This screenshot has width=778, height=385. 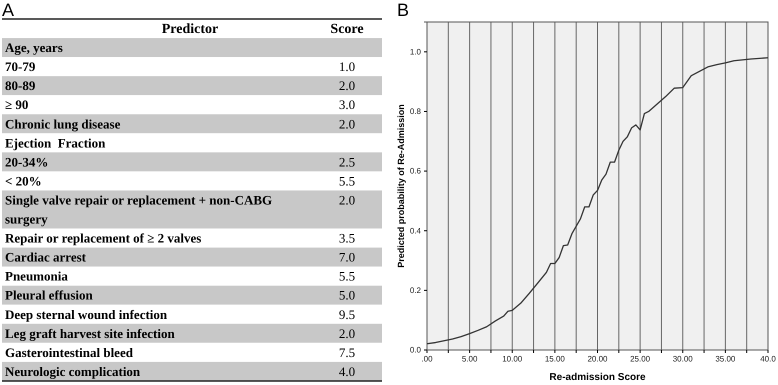 What do you see at coordinates (190, 29) in the screenshot?
I see `text: Predictor` at bounding box center [190, 29].